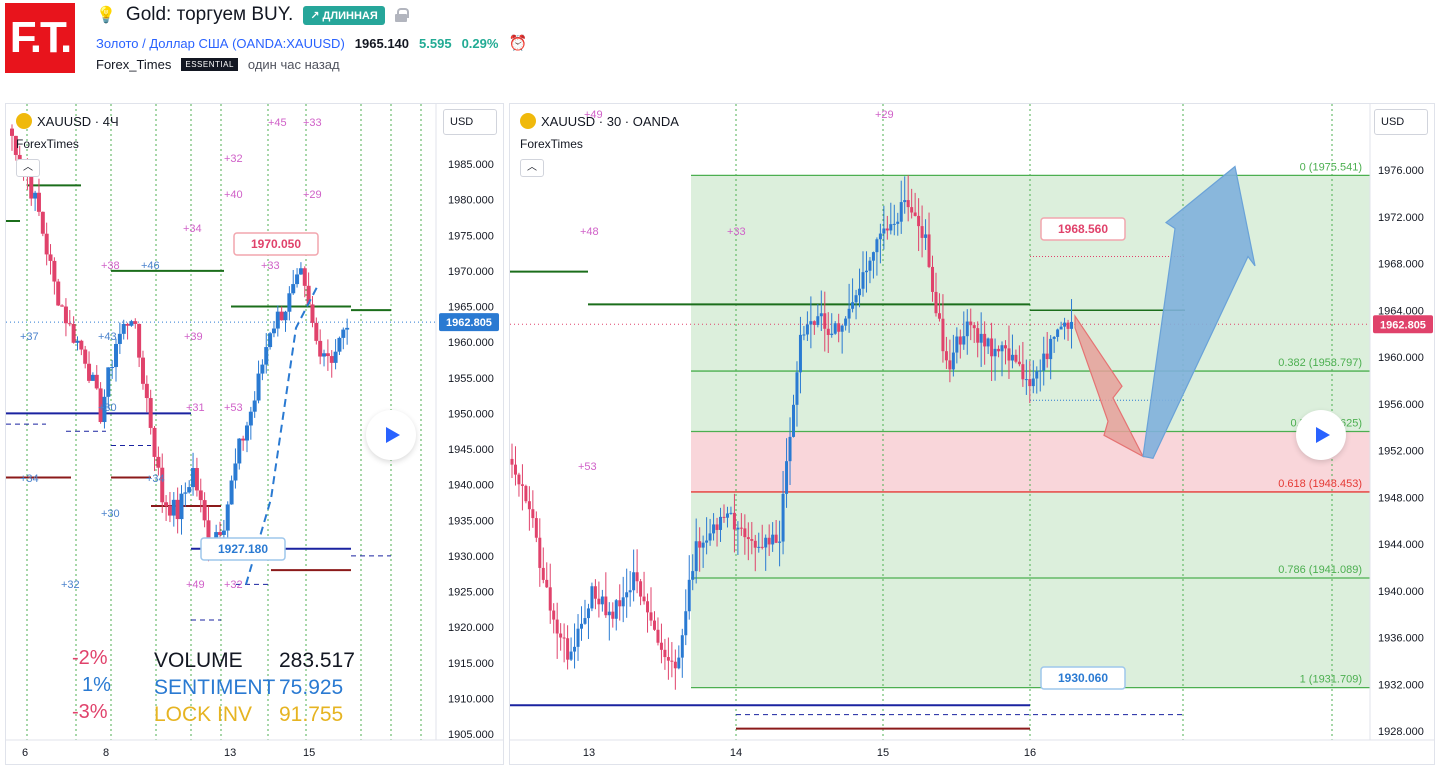 This screenshot has width=1440, height=773. Describe the element at coordinates (40, 38) in the screenshot. I see `brand-logo: F.T.` at that location.